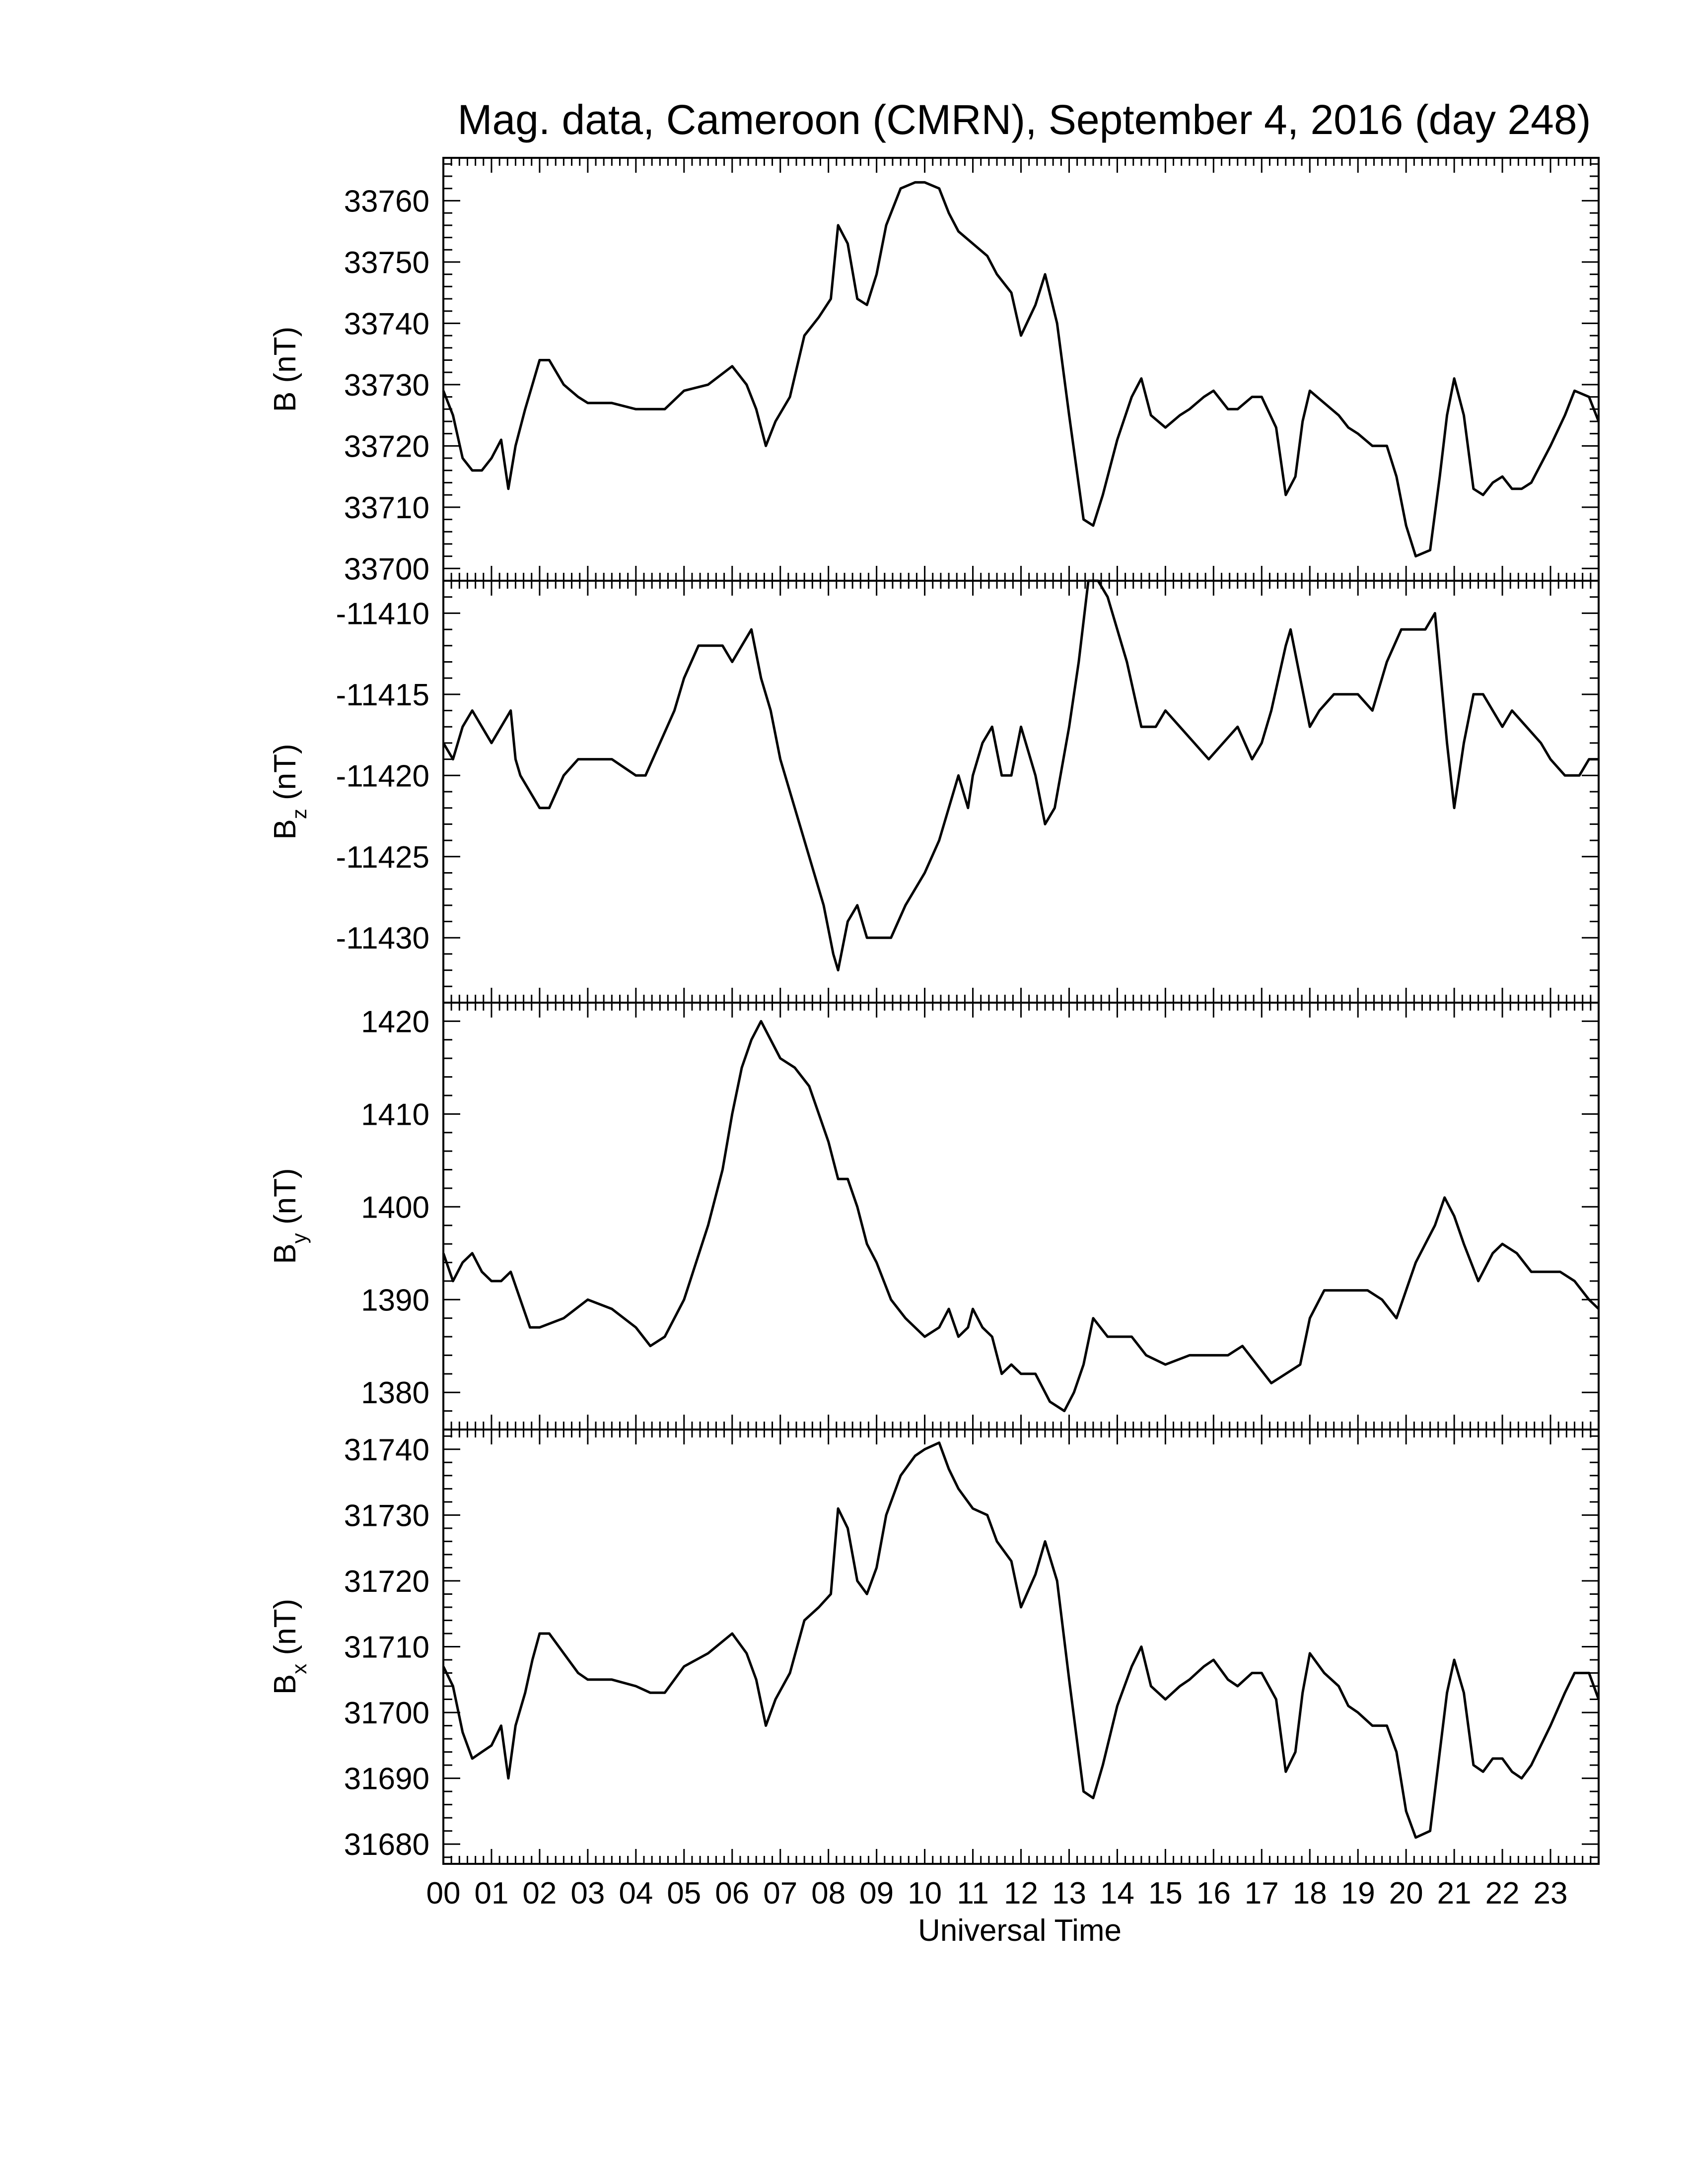 The image size is (1688, 2184). What do you see at coordinates (395, 1114) in the screenshot?
I see `y-tick-label: 1410` at bounding box center [395, 1114].